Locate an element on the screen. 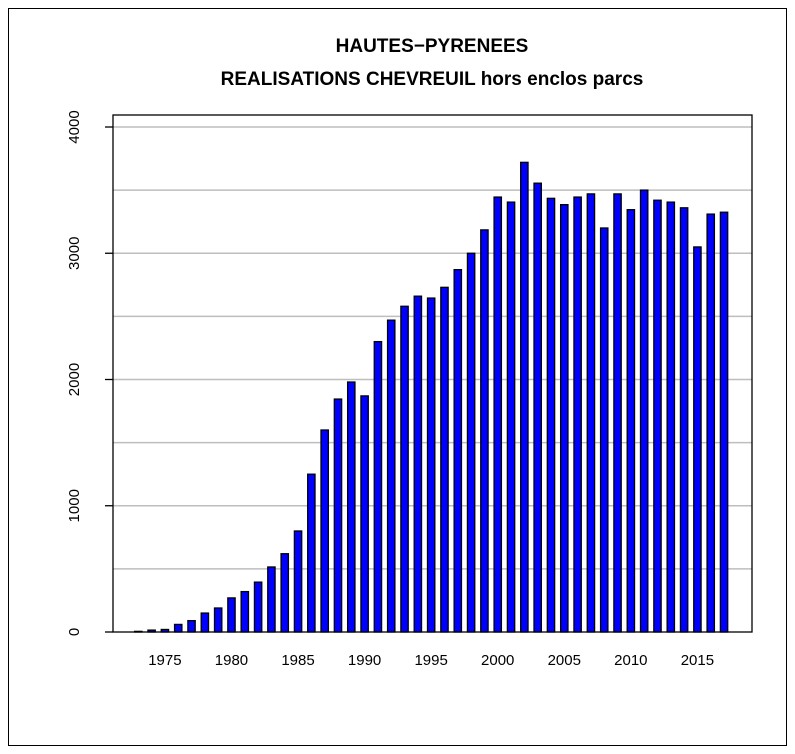  y-tick-label: 2000 is located at coordinates (74, 379).